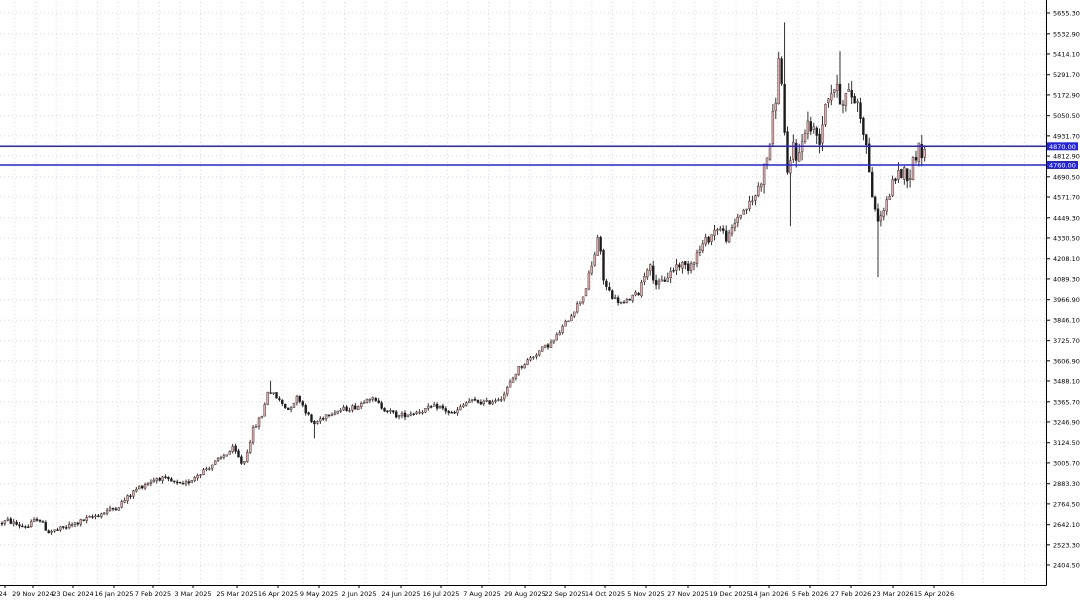 Image resolution: width=1080 pixels, height=606 pixels. What do you see at coordinates (1066, 525) in the screenshot?
I see `y-tick-label: 2642.10` at bounding box center [1066, 525].